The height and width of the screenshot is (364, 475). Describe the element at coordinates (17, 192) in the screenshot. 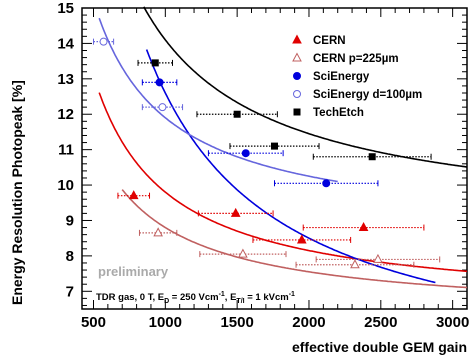

I see `y-axis-label: Energy Resolution Photopeak [%]` at that location.